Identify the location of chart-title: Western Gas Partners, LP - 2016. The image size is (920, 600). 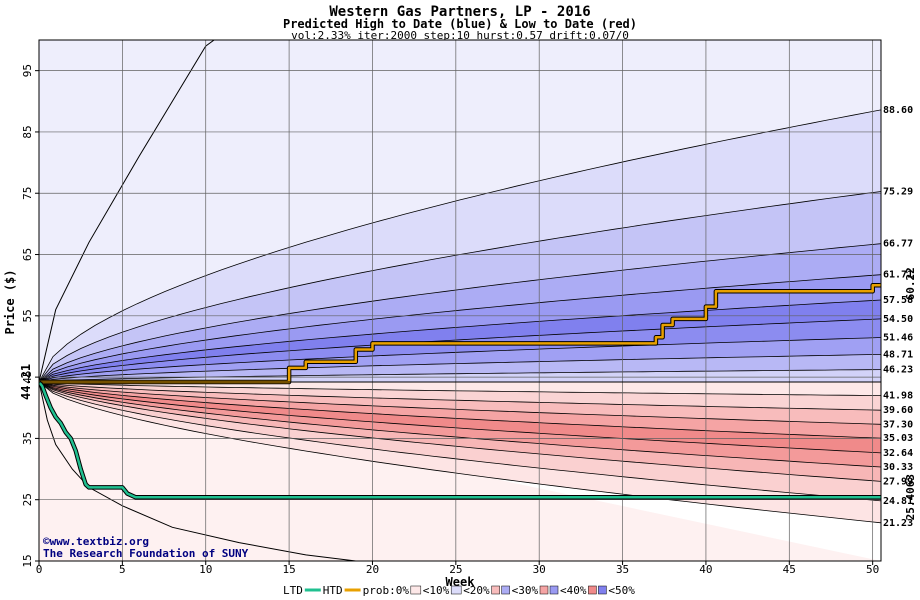
(459, 12).